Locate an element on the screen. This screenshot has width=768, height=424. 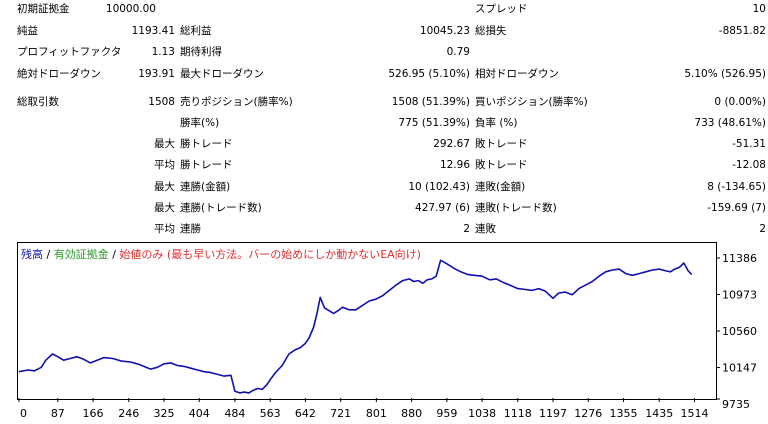
avg-loss-label: 敗トレード is located at coordinates (501, 165).